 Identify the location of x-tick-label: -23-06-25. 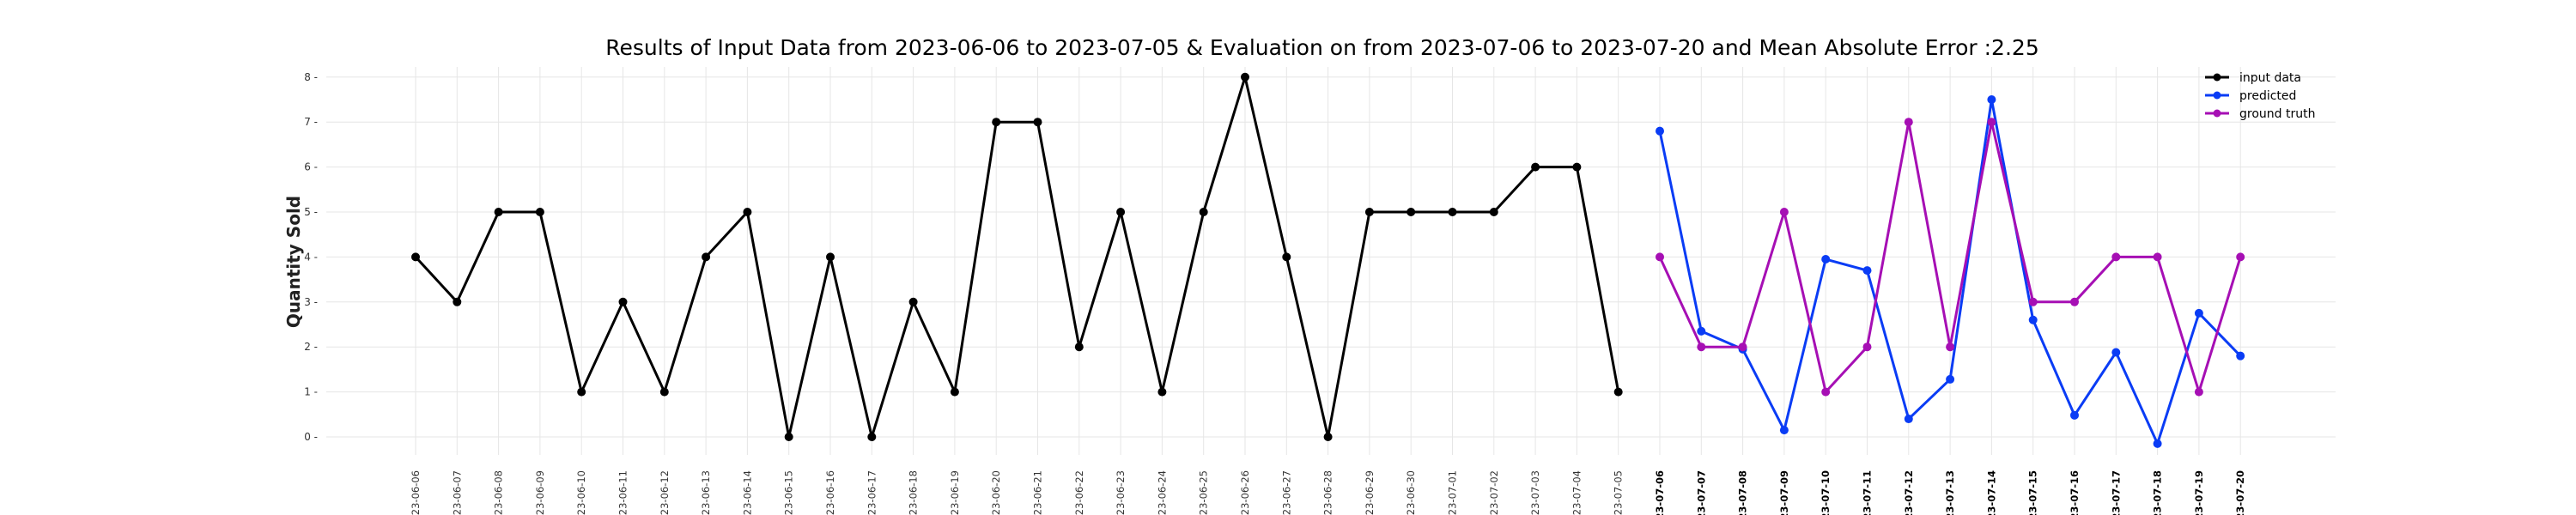
(1204, 492).